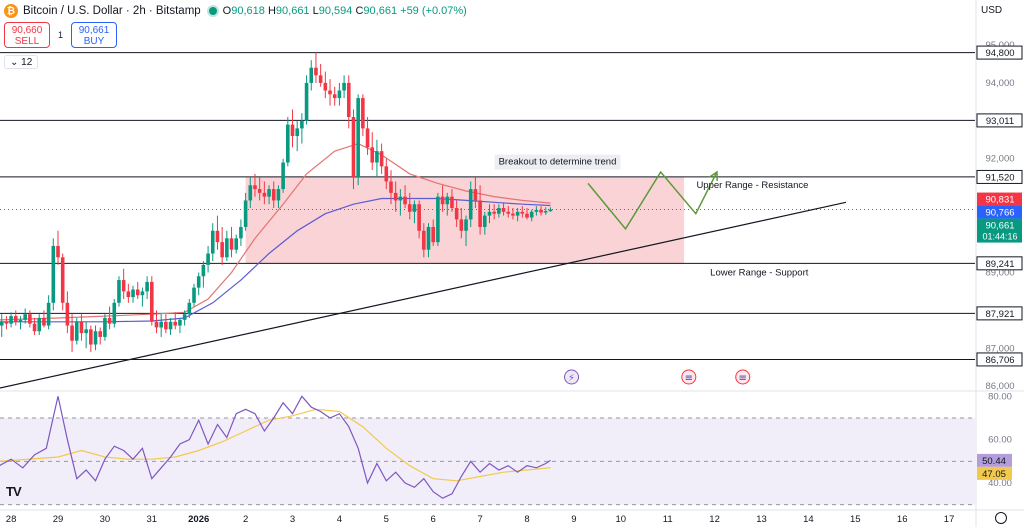 This screenshot has height=527, width=1024. Describe the element at coordinates (112, 11) in the screenshot. I see `symbol-title: Bitcoin / U.S. Dollar · 2h · Bitstamp` at that location.